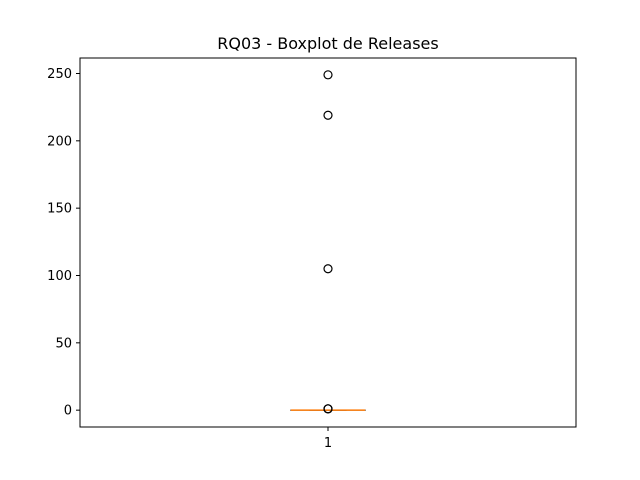  I want to click on y-tick-label: 150, so click(59, 209).